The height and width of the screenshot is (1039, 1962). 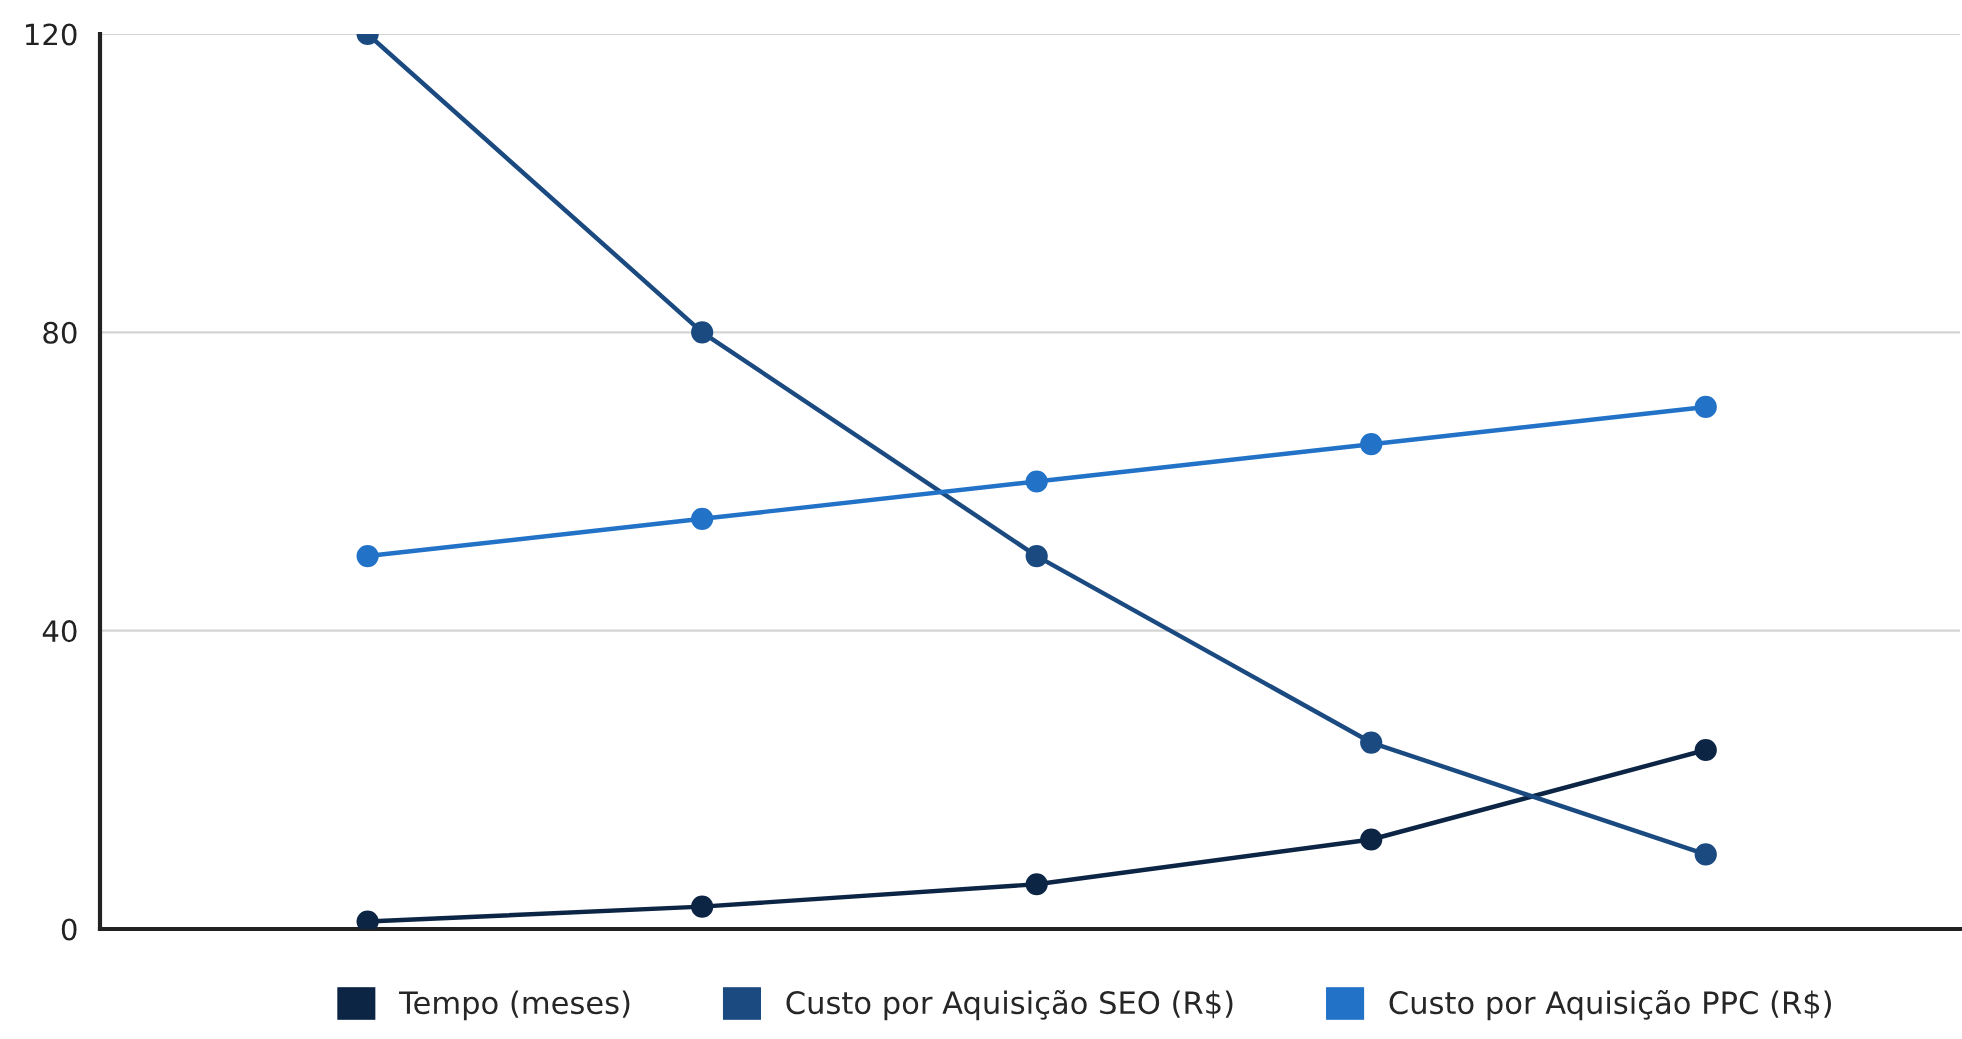 What do you see at coordinates (1009, 1005) in the screenshot?
I see `legend-label: Custo por Aquisição SEO (R$)` at bounding box center [1009, 1005].